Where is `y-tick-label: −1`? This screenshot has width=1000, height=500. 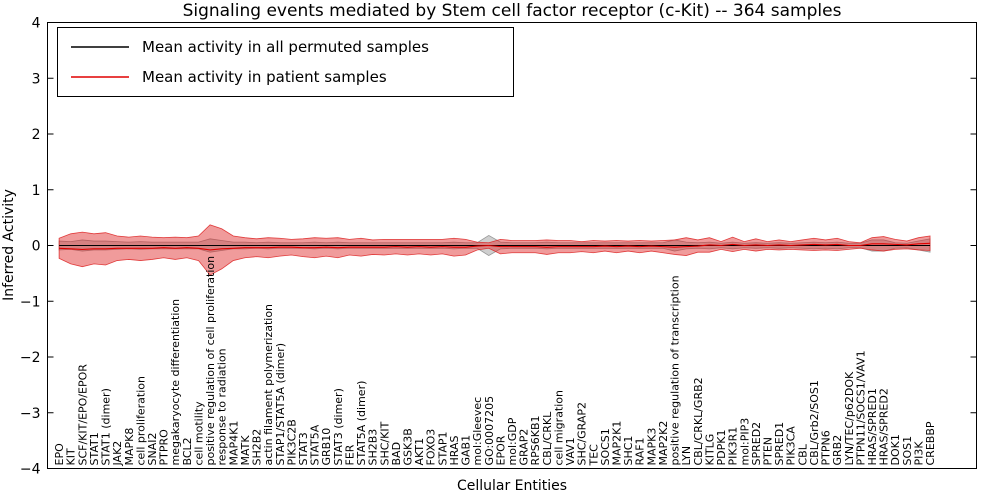 y-tick-label: −1 is located at coordinates (30, 302).